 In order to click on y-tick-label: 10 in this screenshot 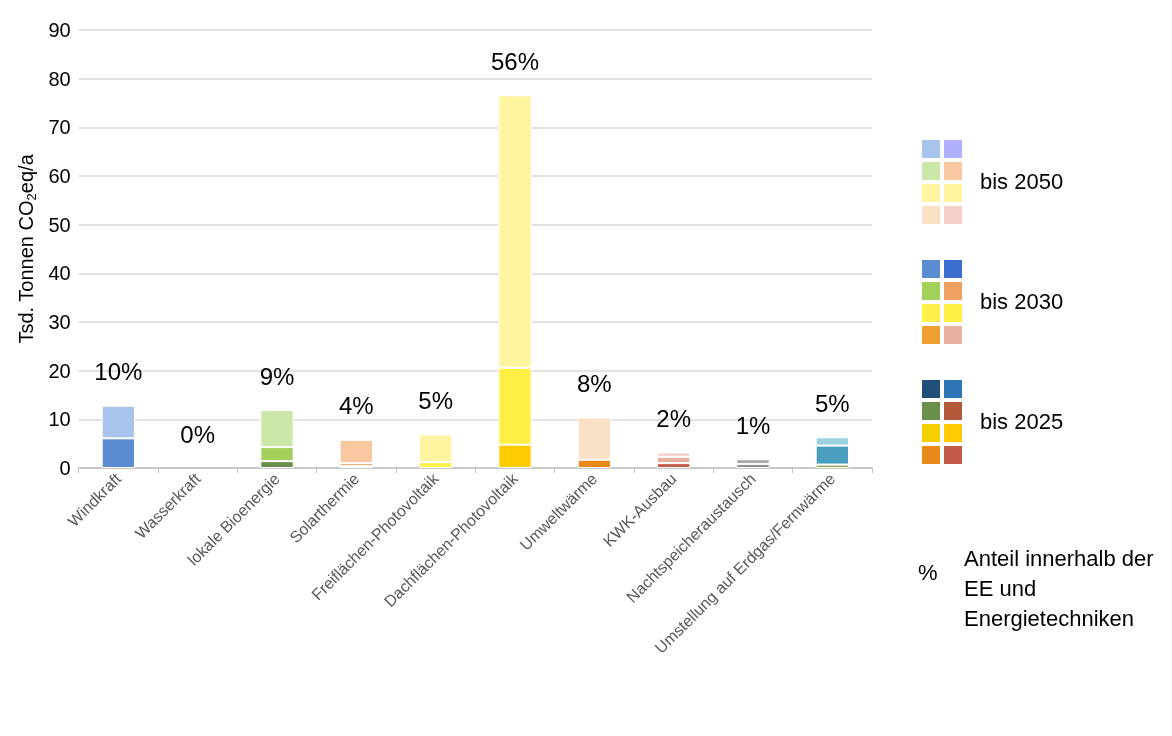, I will do `click(59, 419)`.